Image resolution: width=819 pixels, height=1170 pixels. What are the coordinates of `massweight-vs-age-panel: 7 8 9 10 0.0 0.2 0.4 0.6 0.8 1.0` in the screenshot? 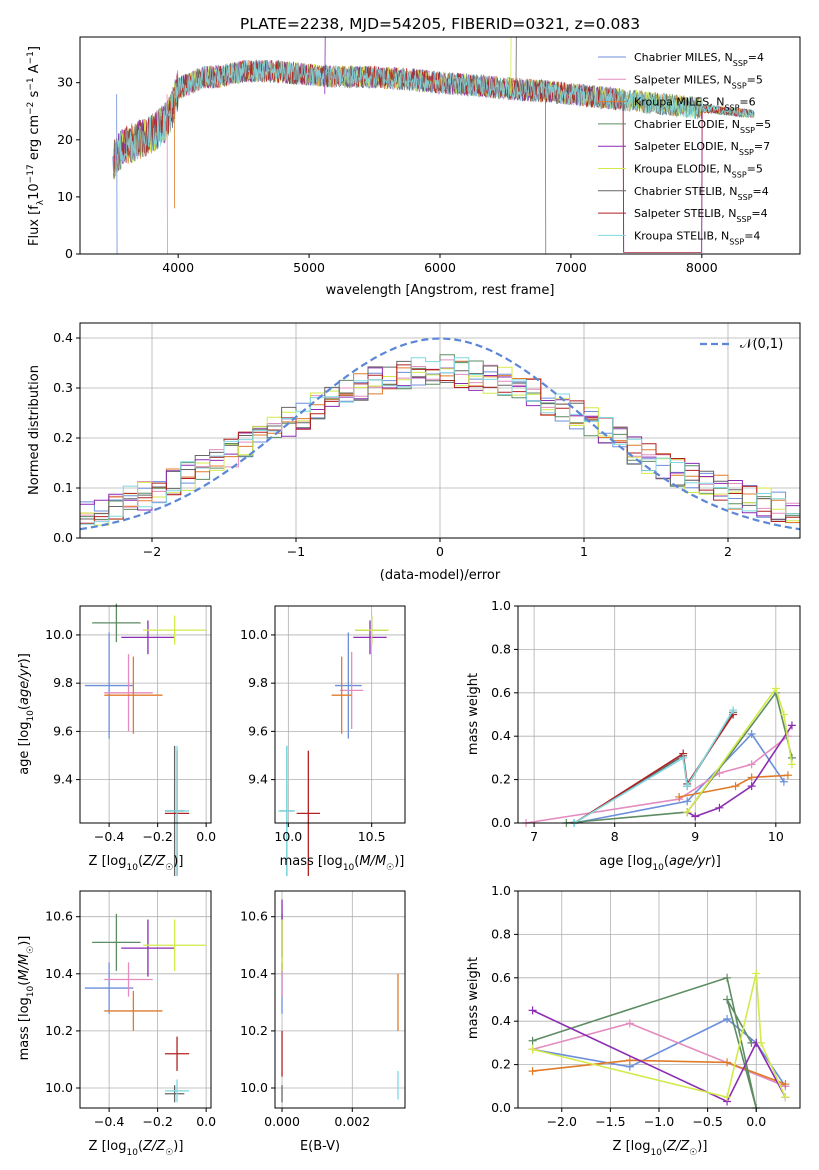 It's located at (646, 721).